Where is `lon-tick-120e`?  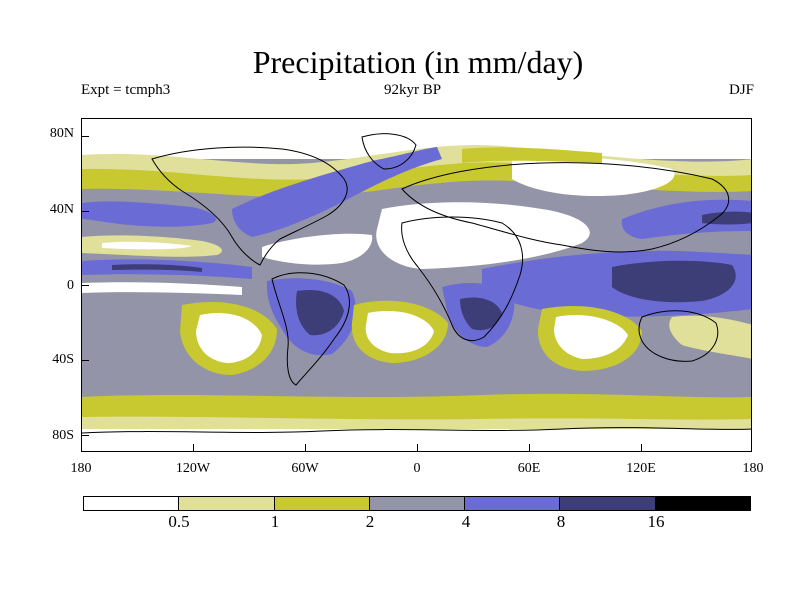
lon-tick-120e is located at coordinates (641, 448).